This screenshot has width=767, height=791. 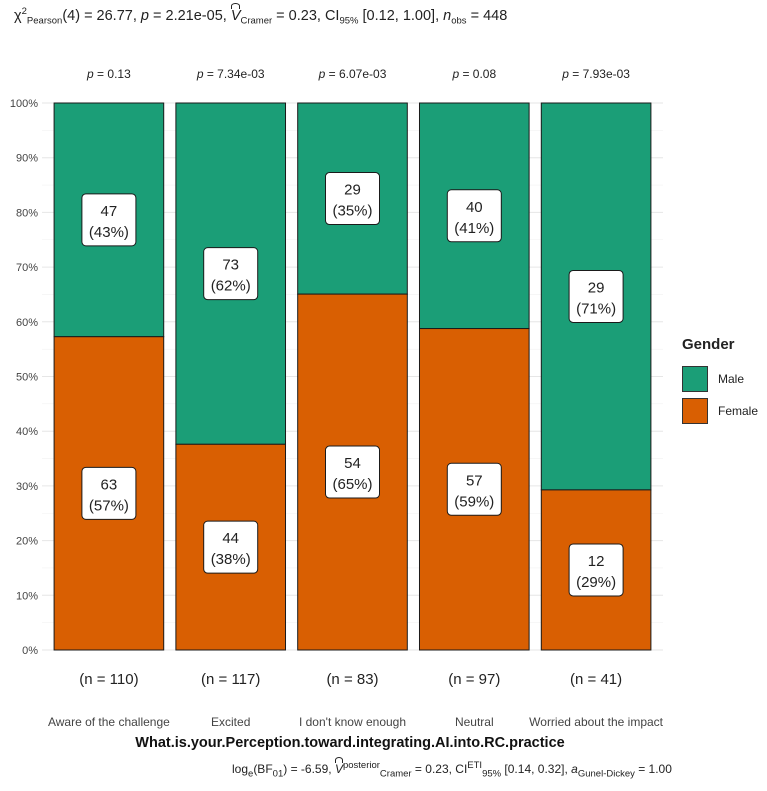 What do you see at coordinates (235, 15) in the screenshot?
I see `v-symbol: V` at bounding box center [235, 15].